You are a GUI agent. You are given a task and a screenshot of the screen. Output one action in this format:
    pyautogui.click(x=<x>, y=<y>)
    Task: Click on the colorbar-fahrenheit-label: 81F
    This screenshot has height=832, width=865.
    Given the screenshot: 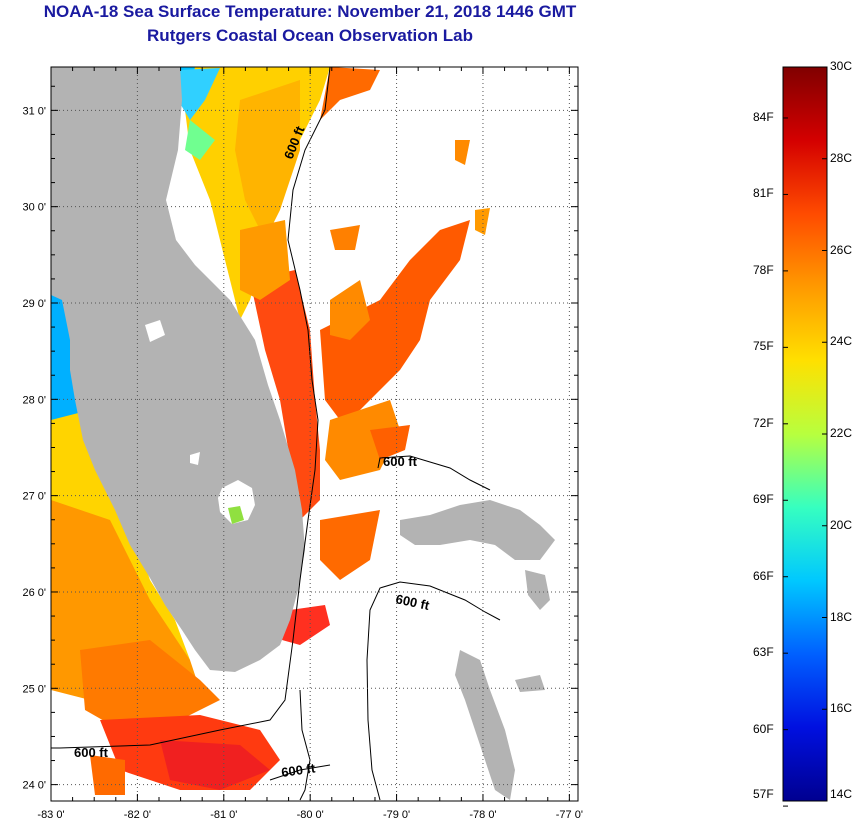 What is the action you would take?
    pyautogui.click(x=763, y=193)
    